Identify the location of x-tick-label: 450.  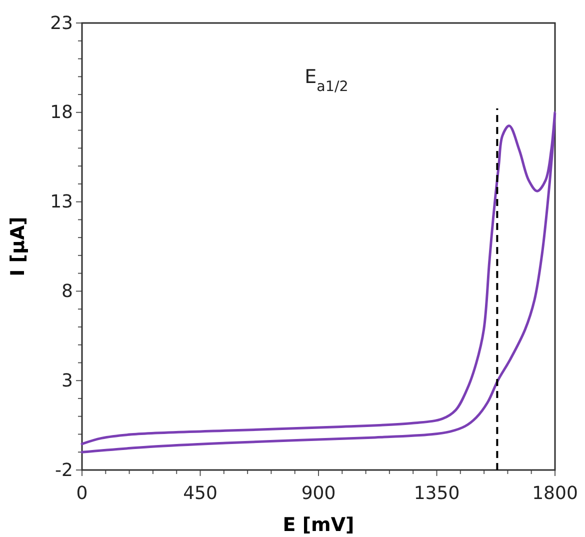
(200, 493).